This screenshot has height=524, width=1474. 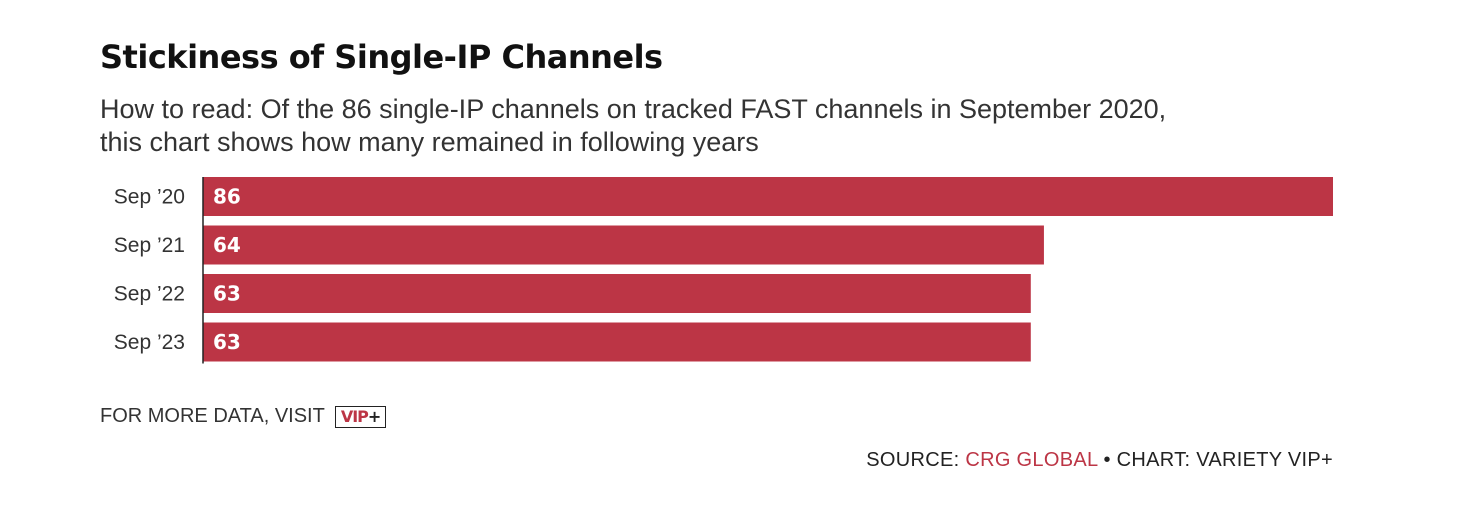 I want to click on source-prefix: SOURCE:, so click(x=916, y=460).